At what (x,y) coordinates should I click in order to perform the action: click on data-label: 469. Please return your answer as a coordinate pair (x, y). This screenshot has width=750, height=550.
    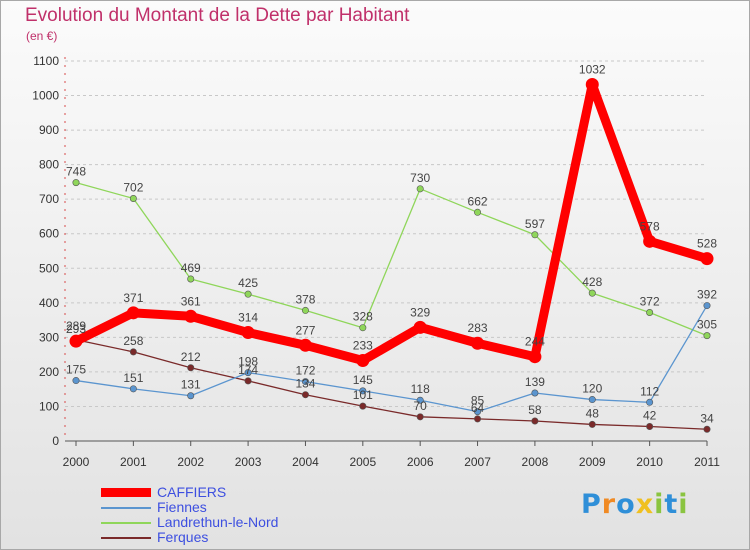
    Looking at the image, I should click on (191, 268).